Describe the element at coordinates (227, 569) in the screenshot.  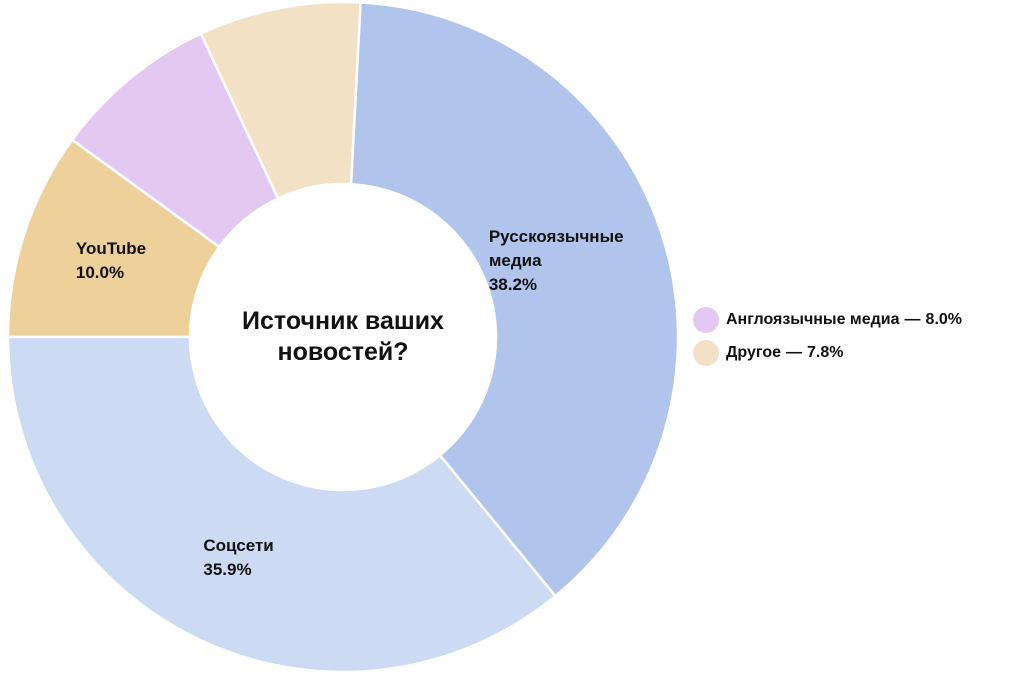
I see `slice-value: 35.9%` at that location.